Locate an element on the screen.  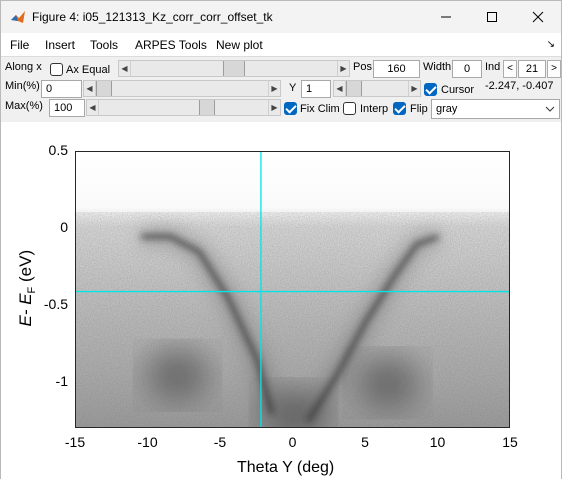
ind-label: Ind is located at coordinates (493, 67).